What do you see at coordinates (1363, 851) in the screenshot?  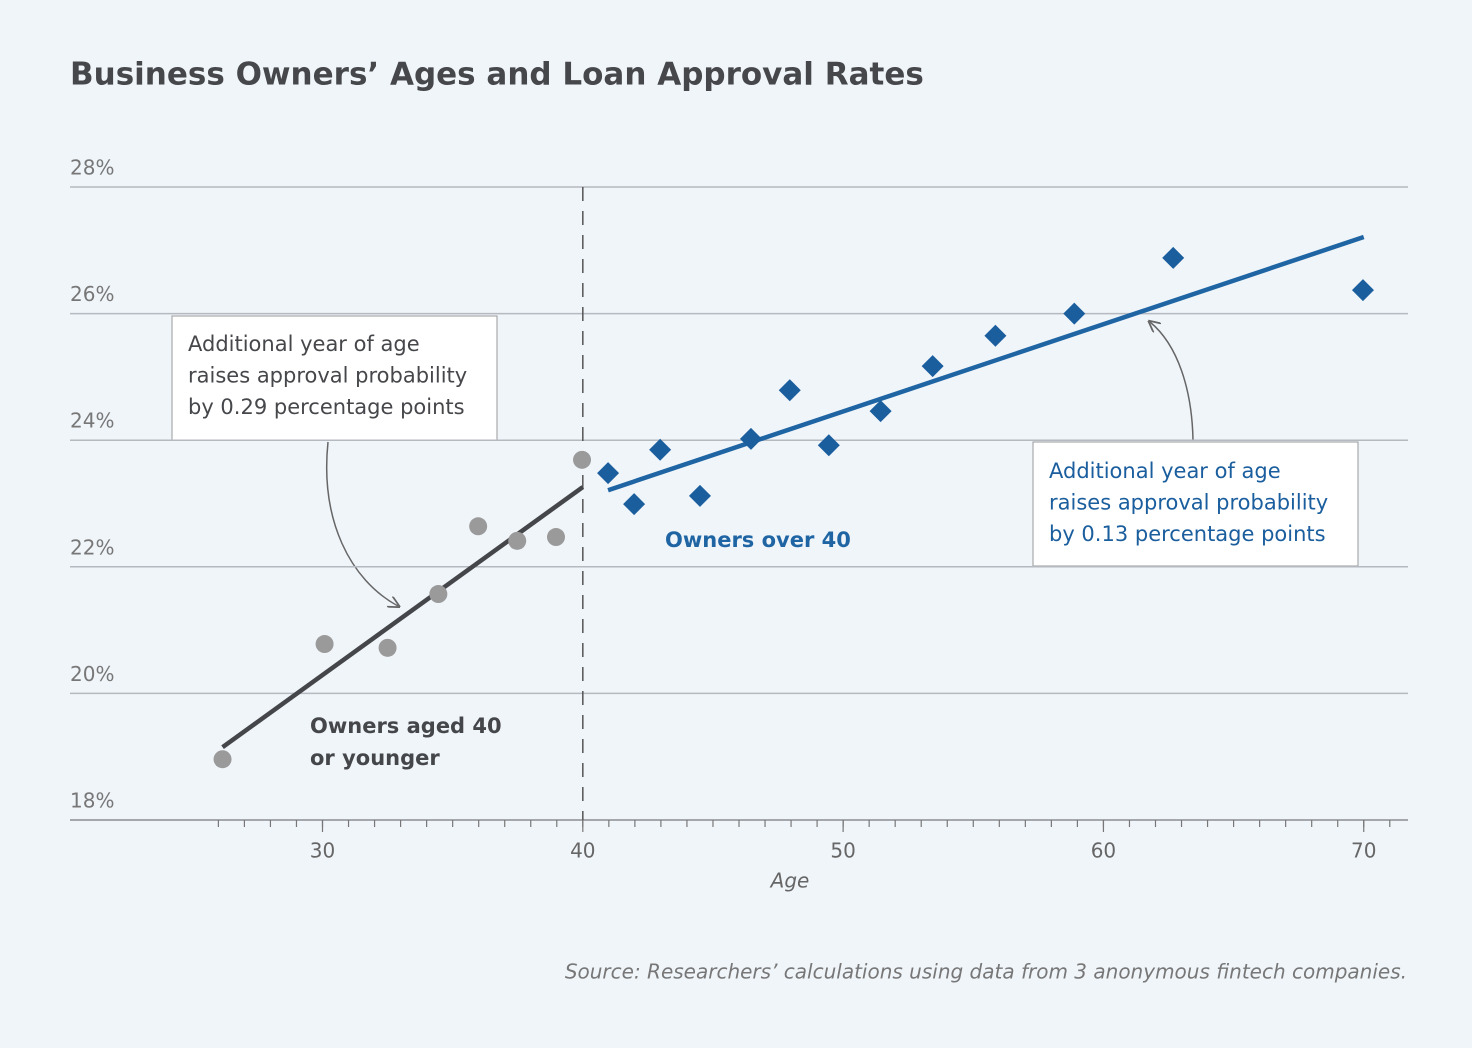 I see `x-tick-label: 70` at bounding box center [1363, 851].